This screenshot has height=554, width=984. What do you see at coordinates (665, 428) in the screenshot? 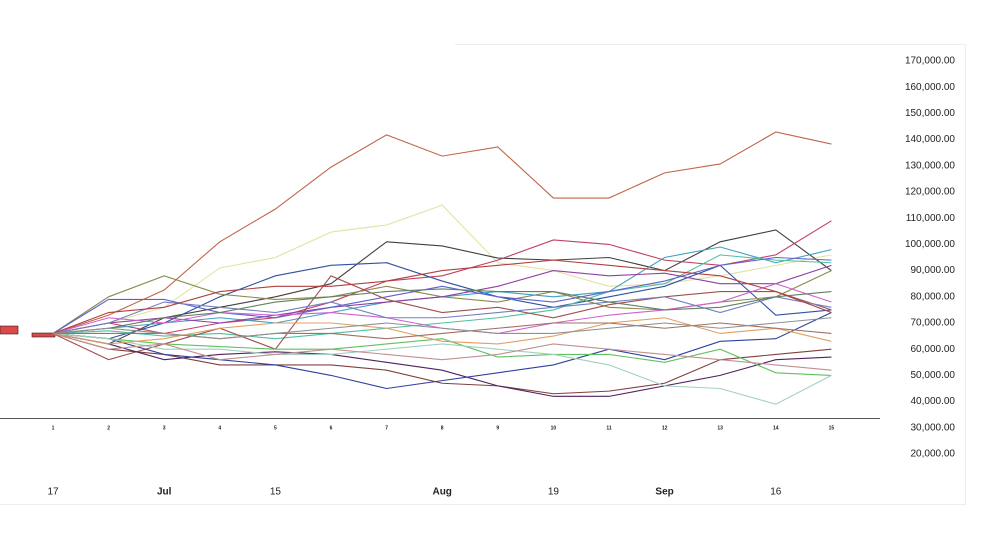
I see `x-tick-label: 12` at bounding box center [665, 428].